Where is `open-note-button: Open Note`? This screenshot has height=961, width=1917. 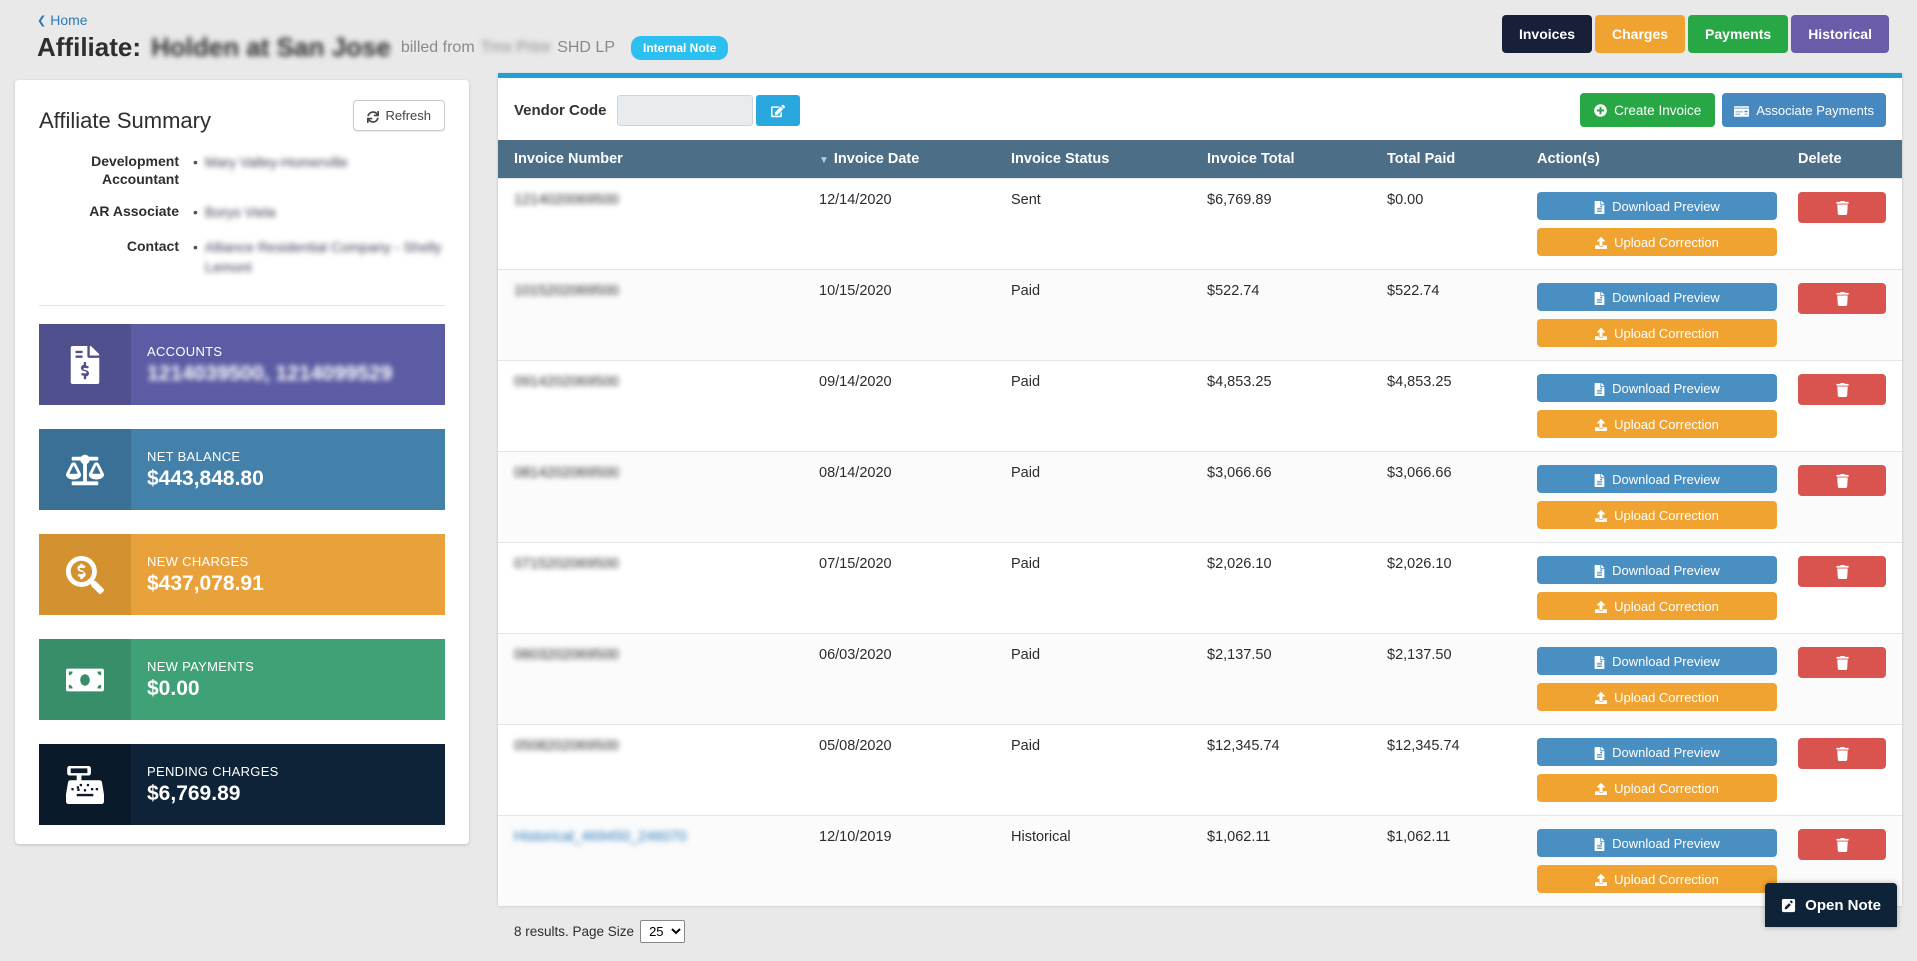 open-note-button: Open Note is located at coordinates (1831, 905).